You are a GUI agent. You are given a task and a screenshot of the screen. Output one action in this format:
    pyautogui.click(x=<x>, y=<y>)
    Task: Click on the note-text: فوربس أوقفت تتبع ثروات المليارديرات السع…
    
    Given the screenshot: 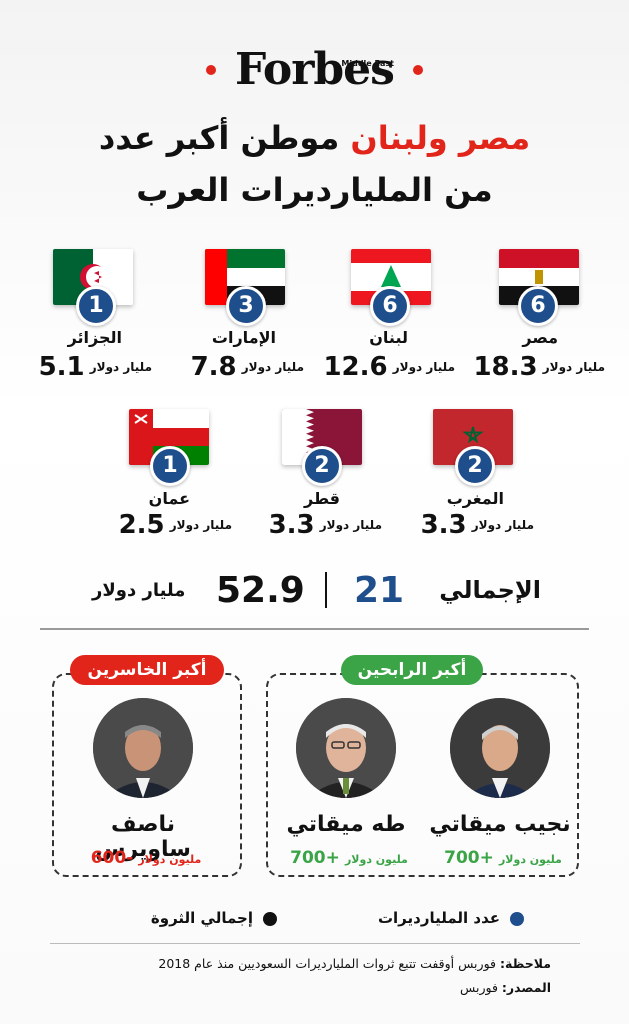 What is the action you would take?
    pyautogui.click(x=327, y=963)
    